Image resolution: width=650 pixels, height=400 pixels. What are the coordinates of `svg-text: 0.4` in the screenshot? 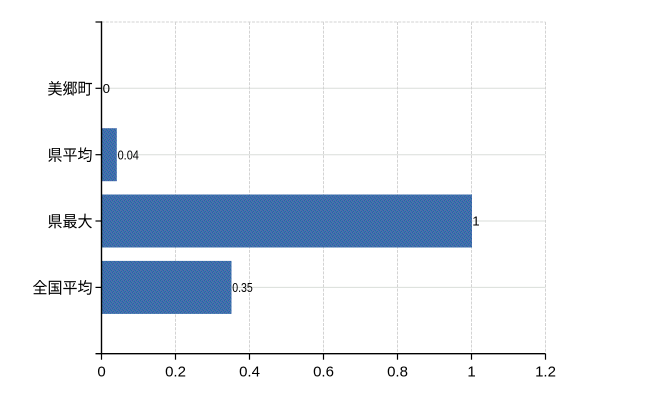 It's located at (249, 371).